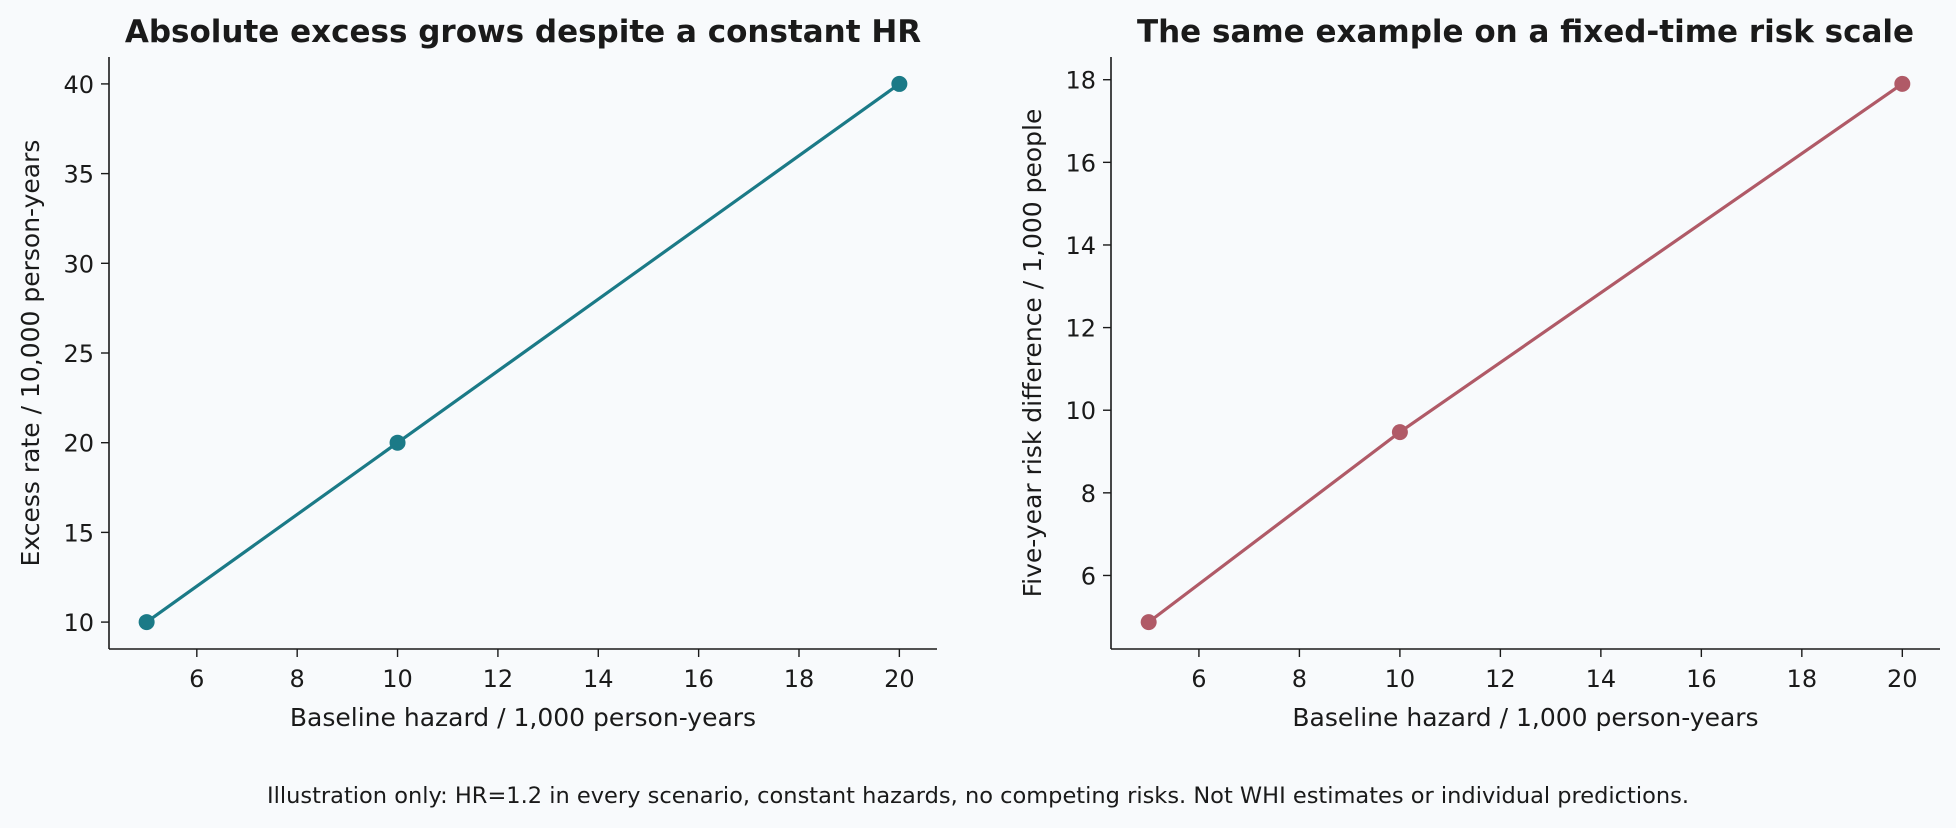  Describe the element at coordinates (78, 444) in the screenshot. I see `y-tick-label: 20` at that location.